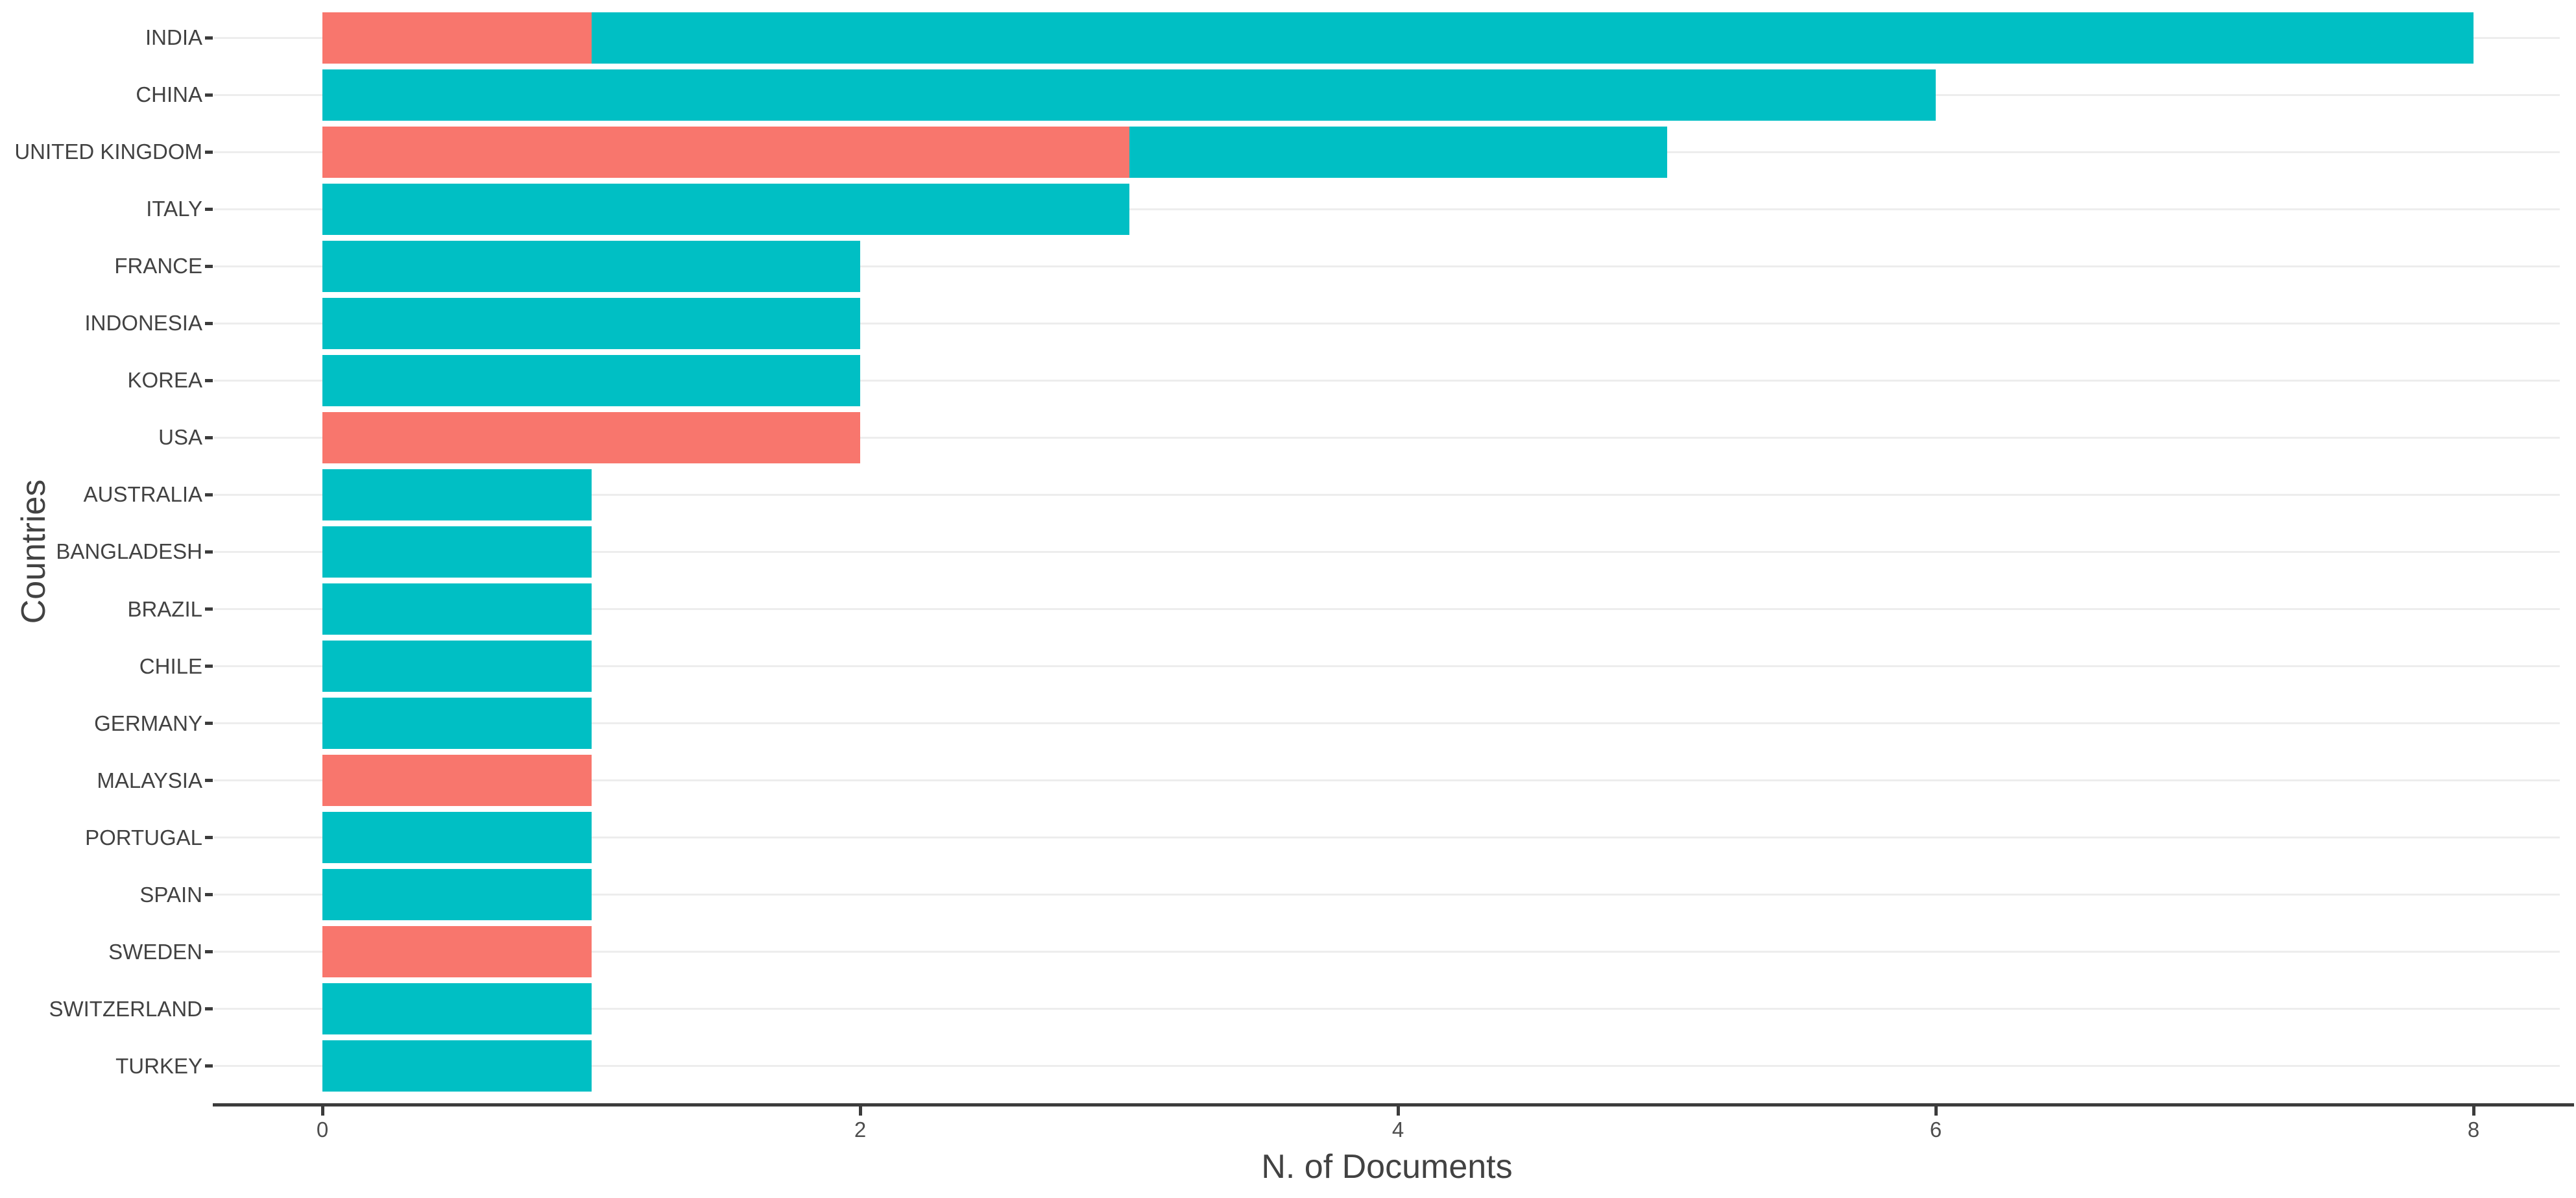  I want to click on category-label: CHILE, so click(170, 666).